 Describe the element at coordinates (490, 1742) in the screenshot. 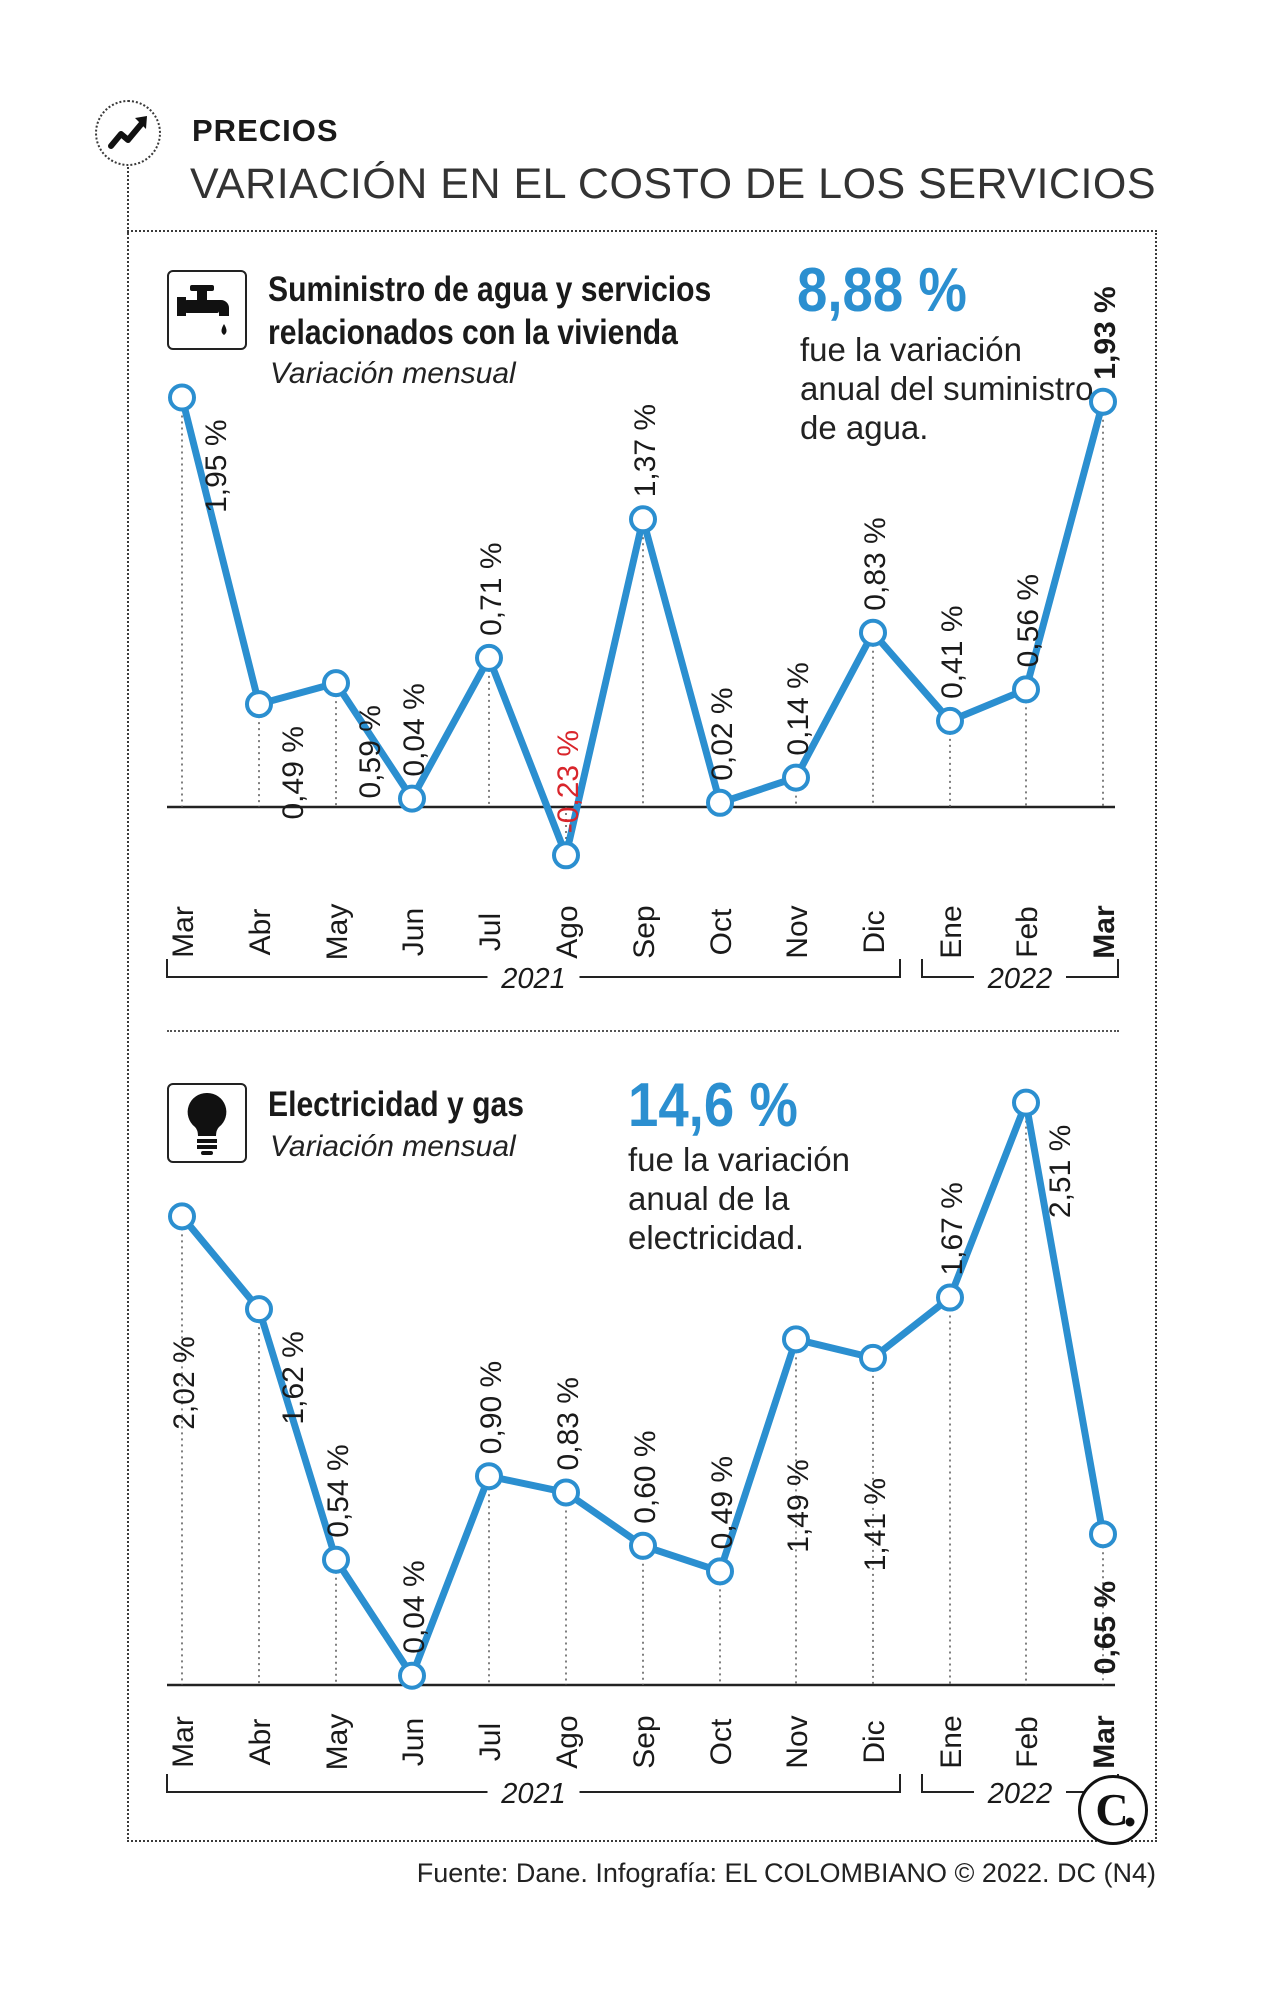

I see `chart2-month-label-4: Jul` at that location.